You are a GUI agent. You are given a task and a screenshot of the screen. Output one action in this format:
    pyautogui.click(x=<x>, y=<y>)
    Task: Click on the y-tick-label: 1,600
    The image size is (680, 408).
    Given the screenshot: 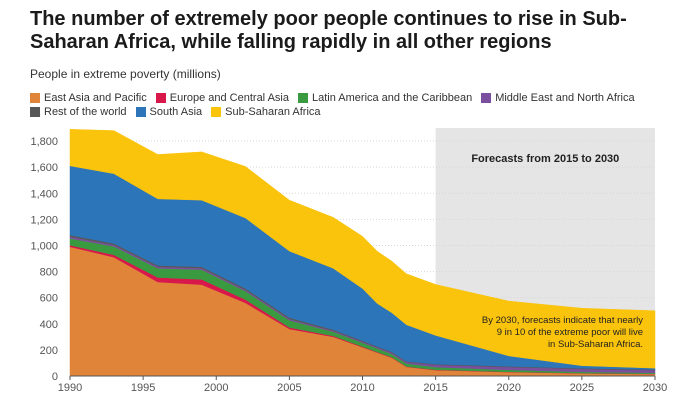 What is the action you would take?
    pyautogui.click(x=44, y=168)
    